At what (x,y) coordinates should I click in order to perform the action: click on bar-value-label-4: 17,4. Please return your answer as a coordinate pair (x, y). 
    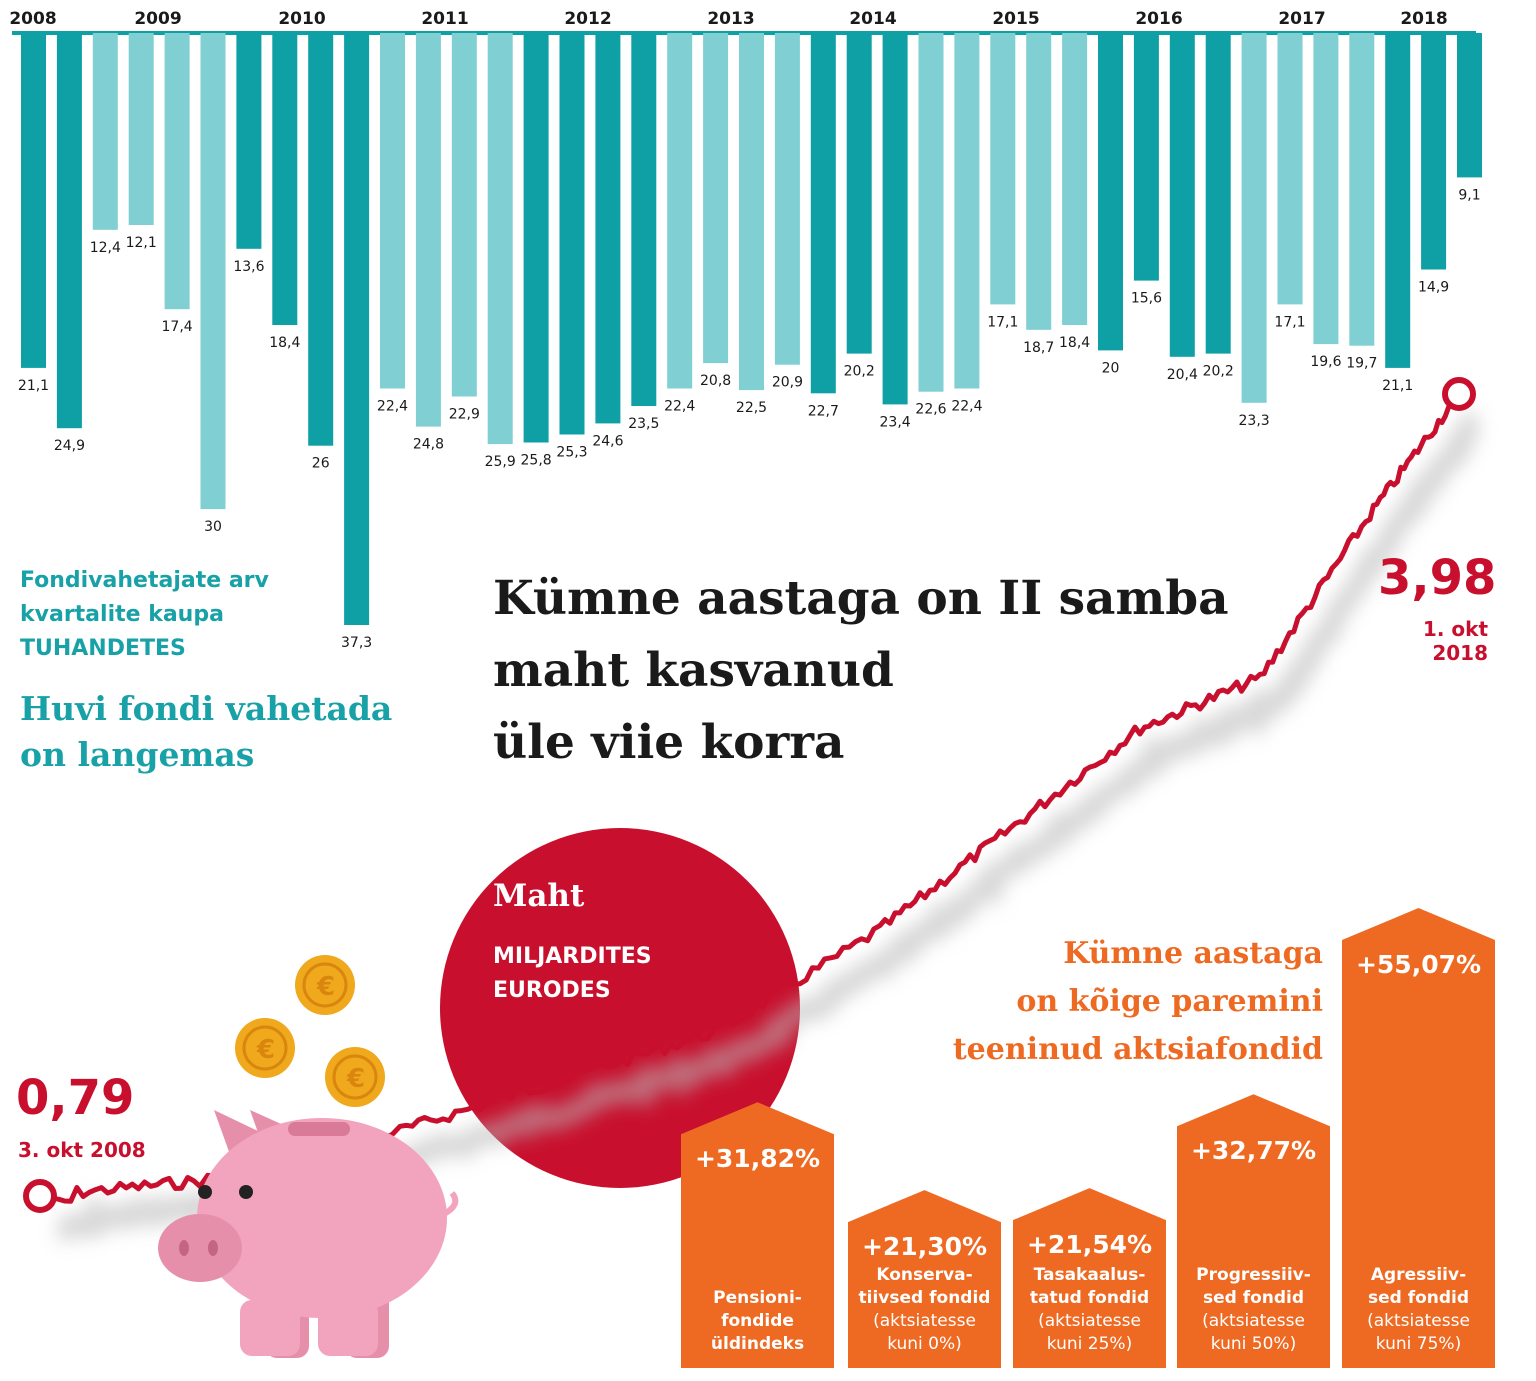
    Looking at the image, I should click on (177, 327).